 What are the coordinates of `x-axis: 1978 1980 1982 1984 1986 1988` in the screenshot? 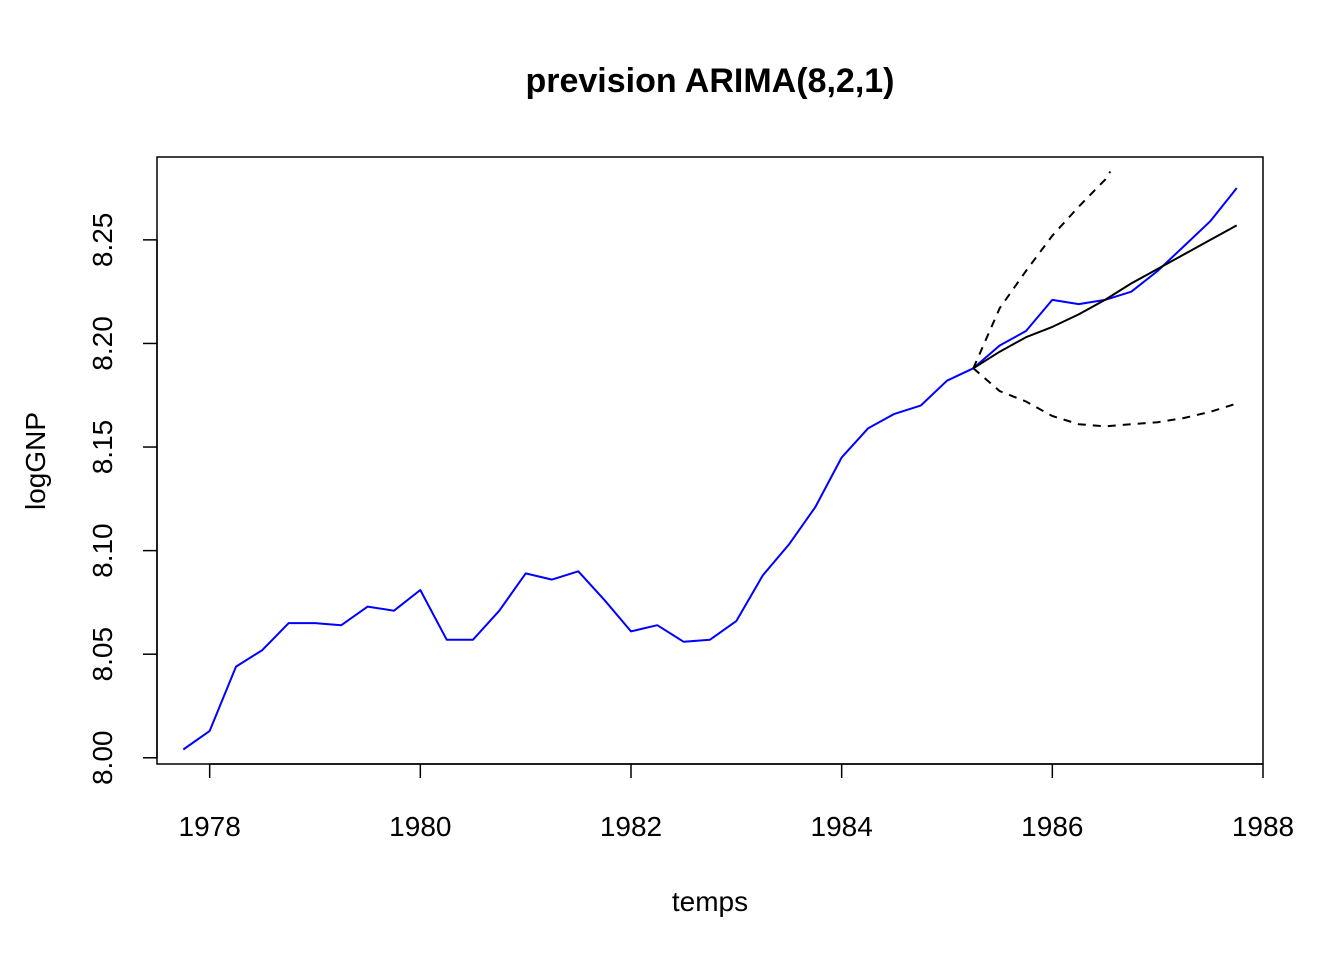 It's located at (736, 802).